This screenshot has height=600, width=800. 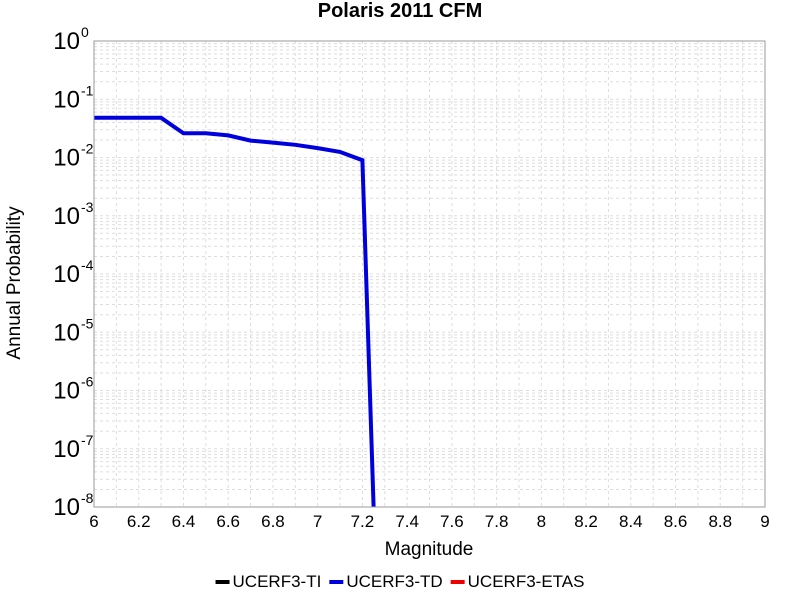 I want to click on y-tick-exponent: -2, so click(x=87, y=149).